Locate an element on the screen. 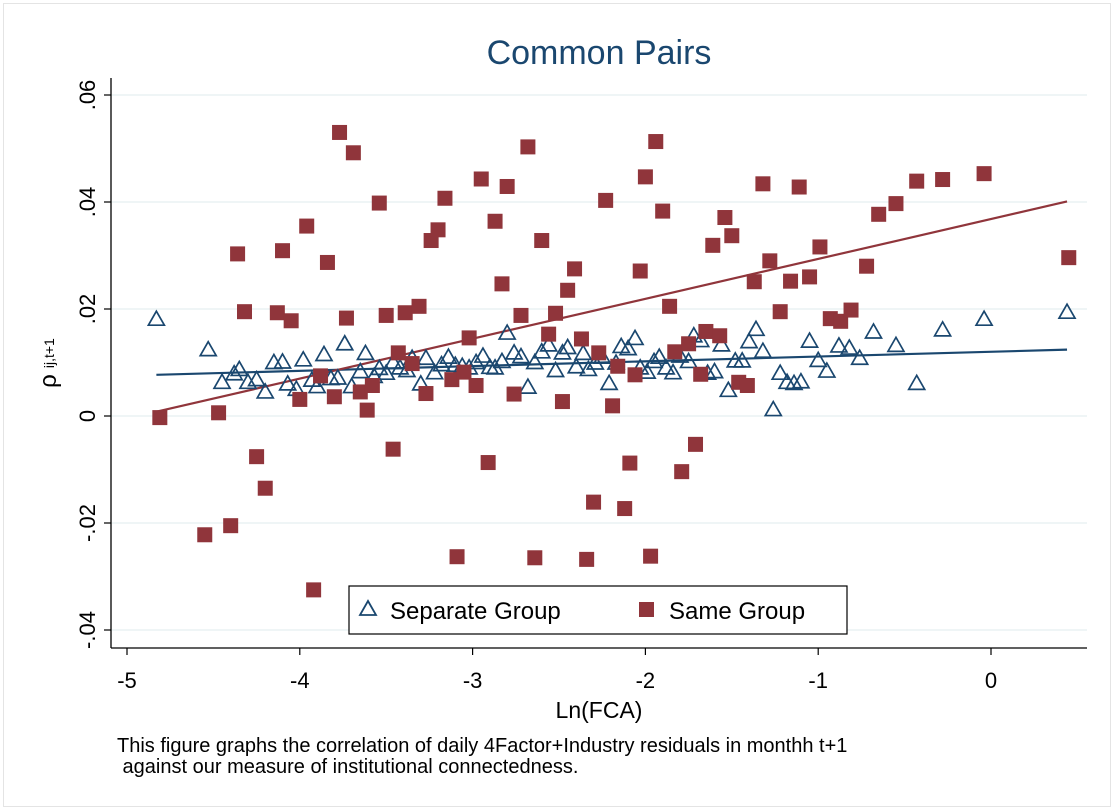  svg-text:ρij,t+1: ρ ij,t+1 is located at coordinates (48, 363).